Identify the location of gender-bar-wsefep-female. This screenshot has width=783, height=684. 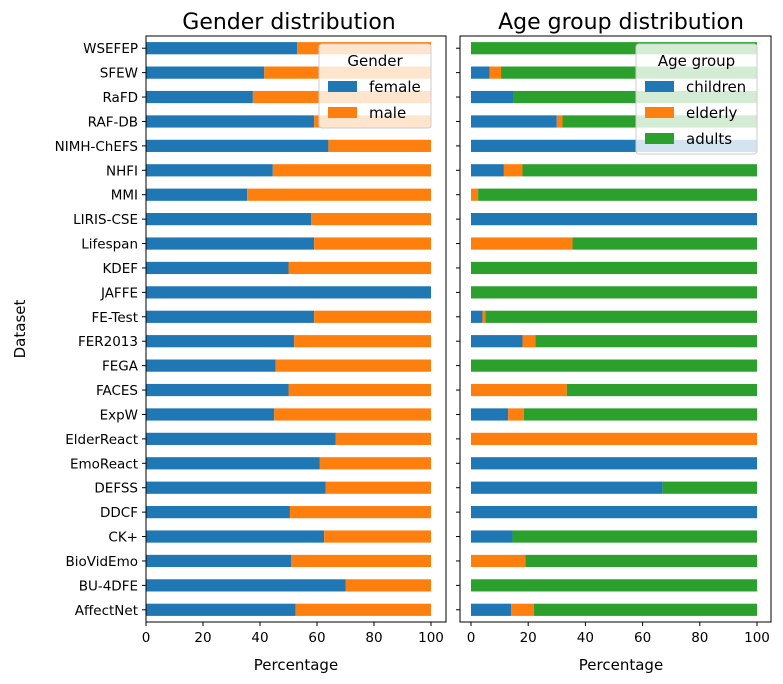
(222, 48).